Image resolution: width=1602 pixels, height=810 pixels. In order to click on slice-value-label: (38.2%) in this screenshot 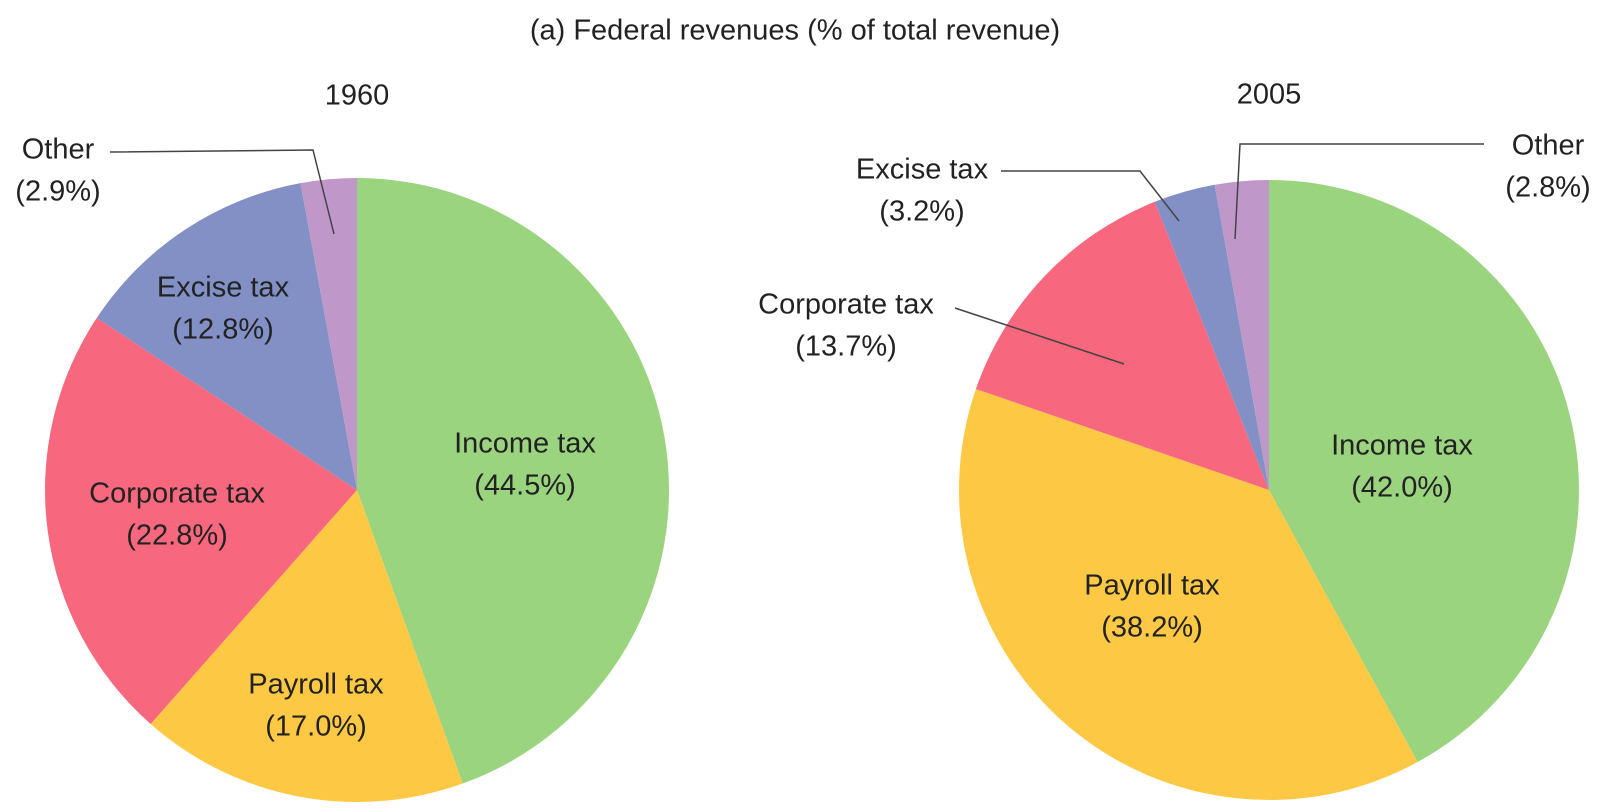, I will do `click(1152, 628)`.